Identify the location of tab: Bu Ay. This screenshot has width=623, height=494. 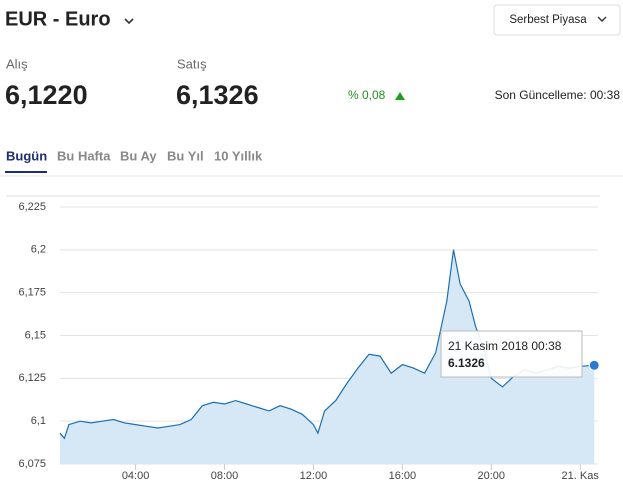
(138, 155).